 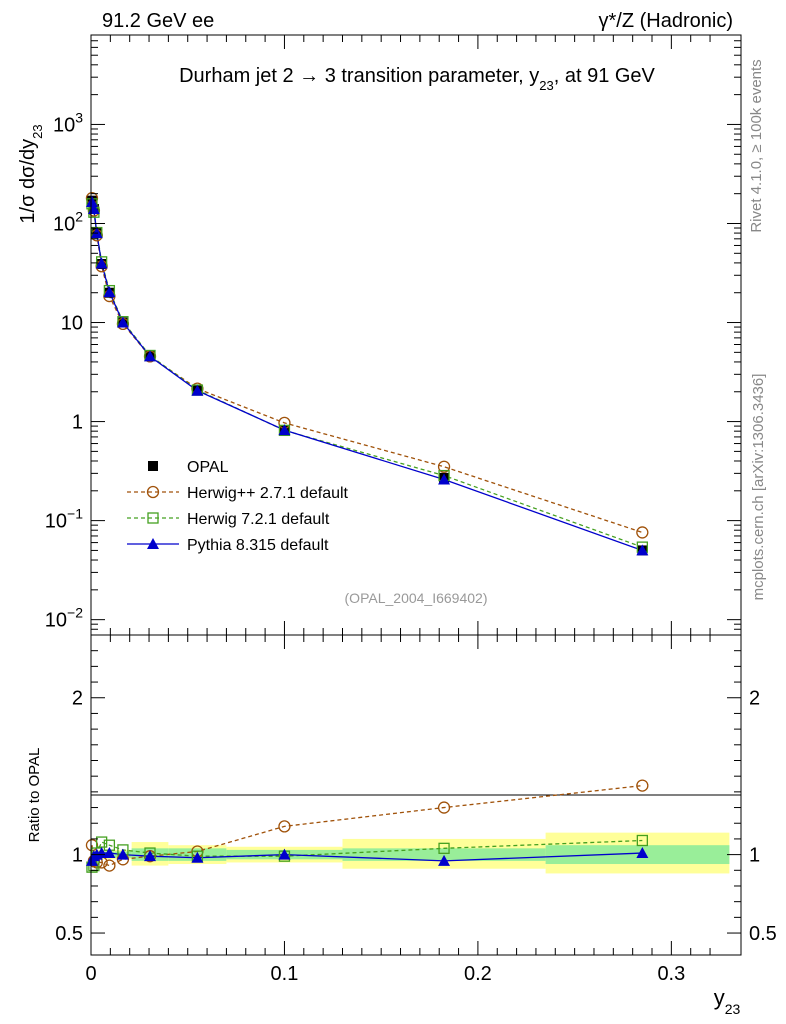 What do you see at coordinates (478, 974) in the screenshot?
I see `x-tick-label: 0.2` at bounding box center [478, 974].